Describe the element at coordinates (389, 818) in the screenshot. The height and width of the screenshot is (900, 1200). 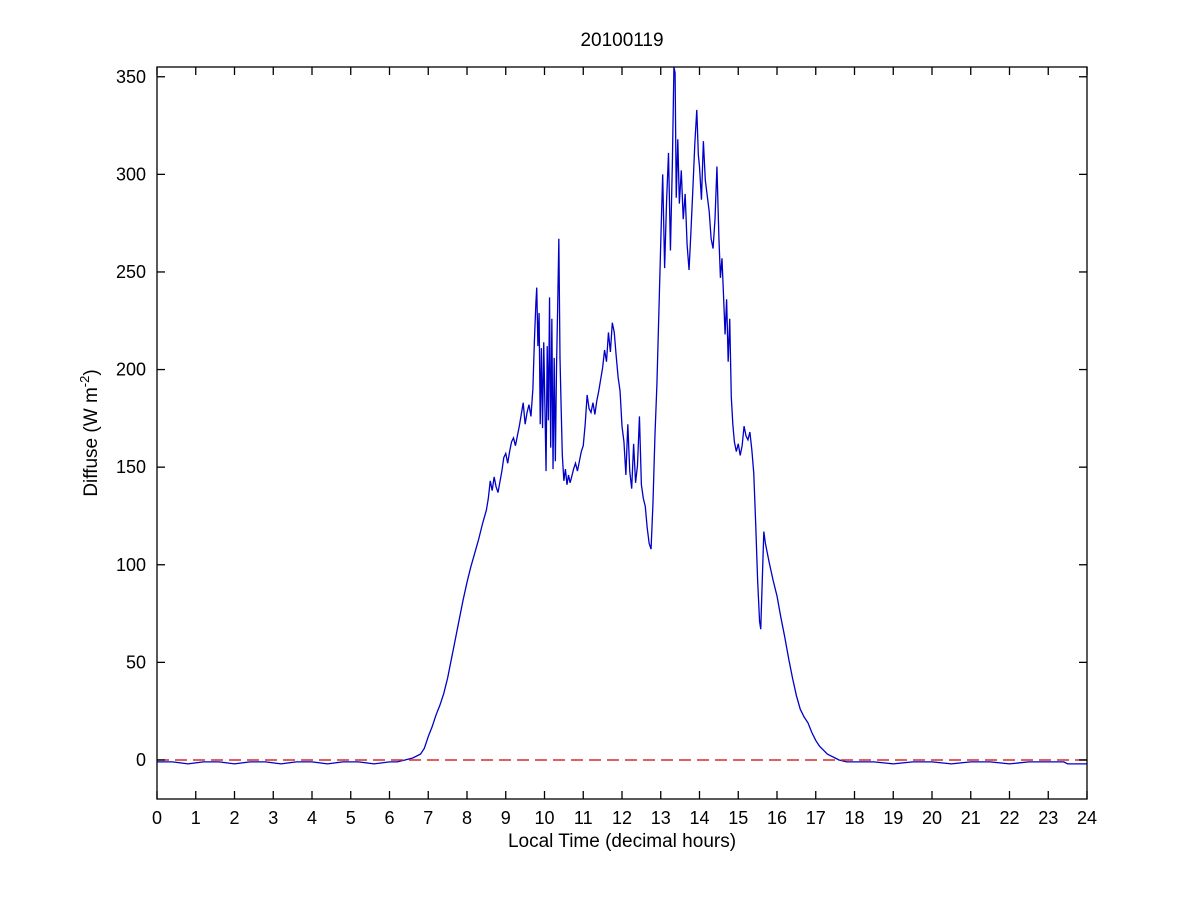
I see `x-tick-label: 6` at that location.